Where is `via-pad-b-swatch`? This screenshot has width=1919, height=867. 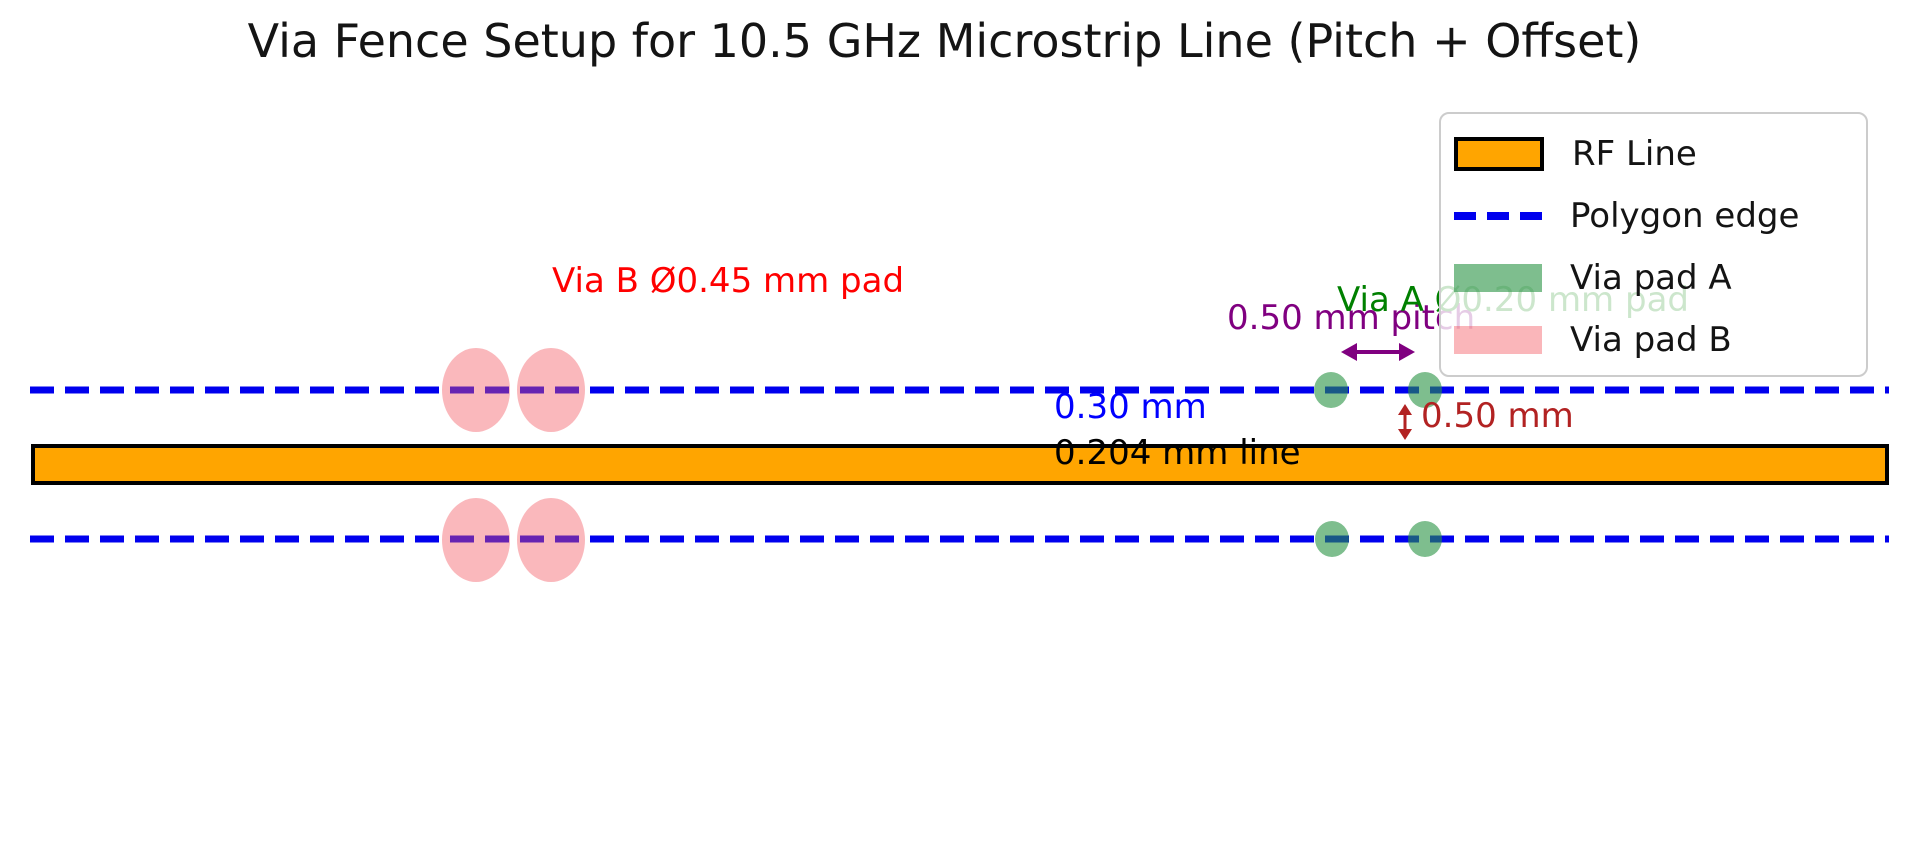
via-pad-b-swatch is located at coordinates (1498, 340).